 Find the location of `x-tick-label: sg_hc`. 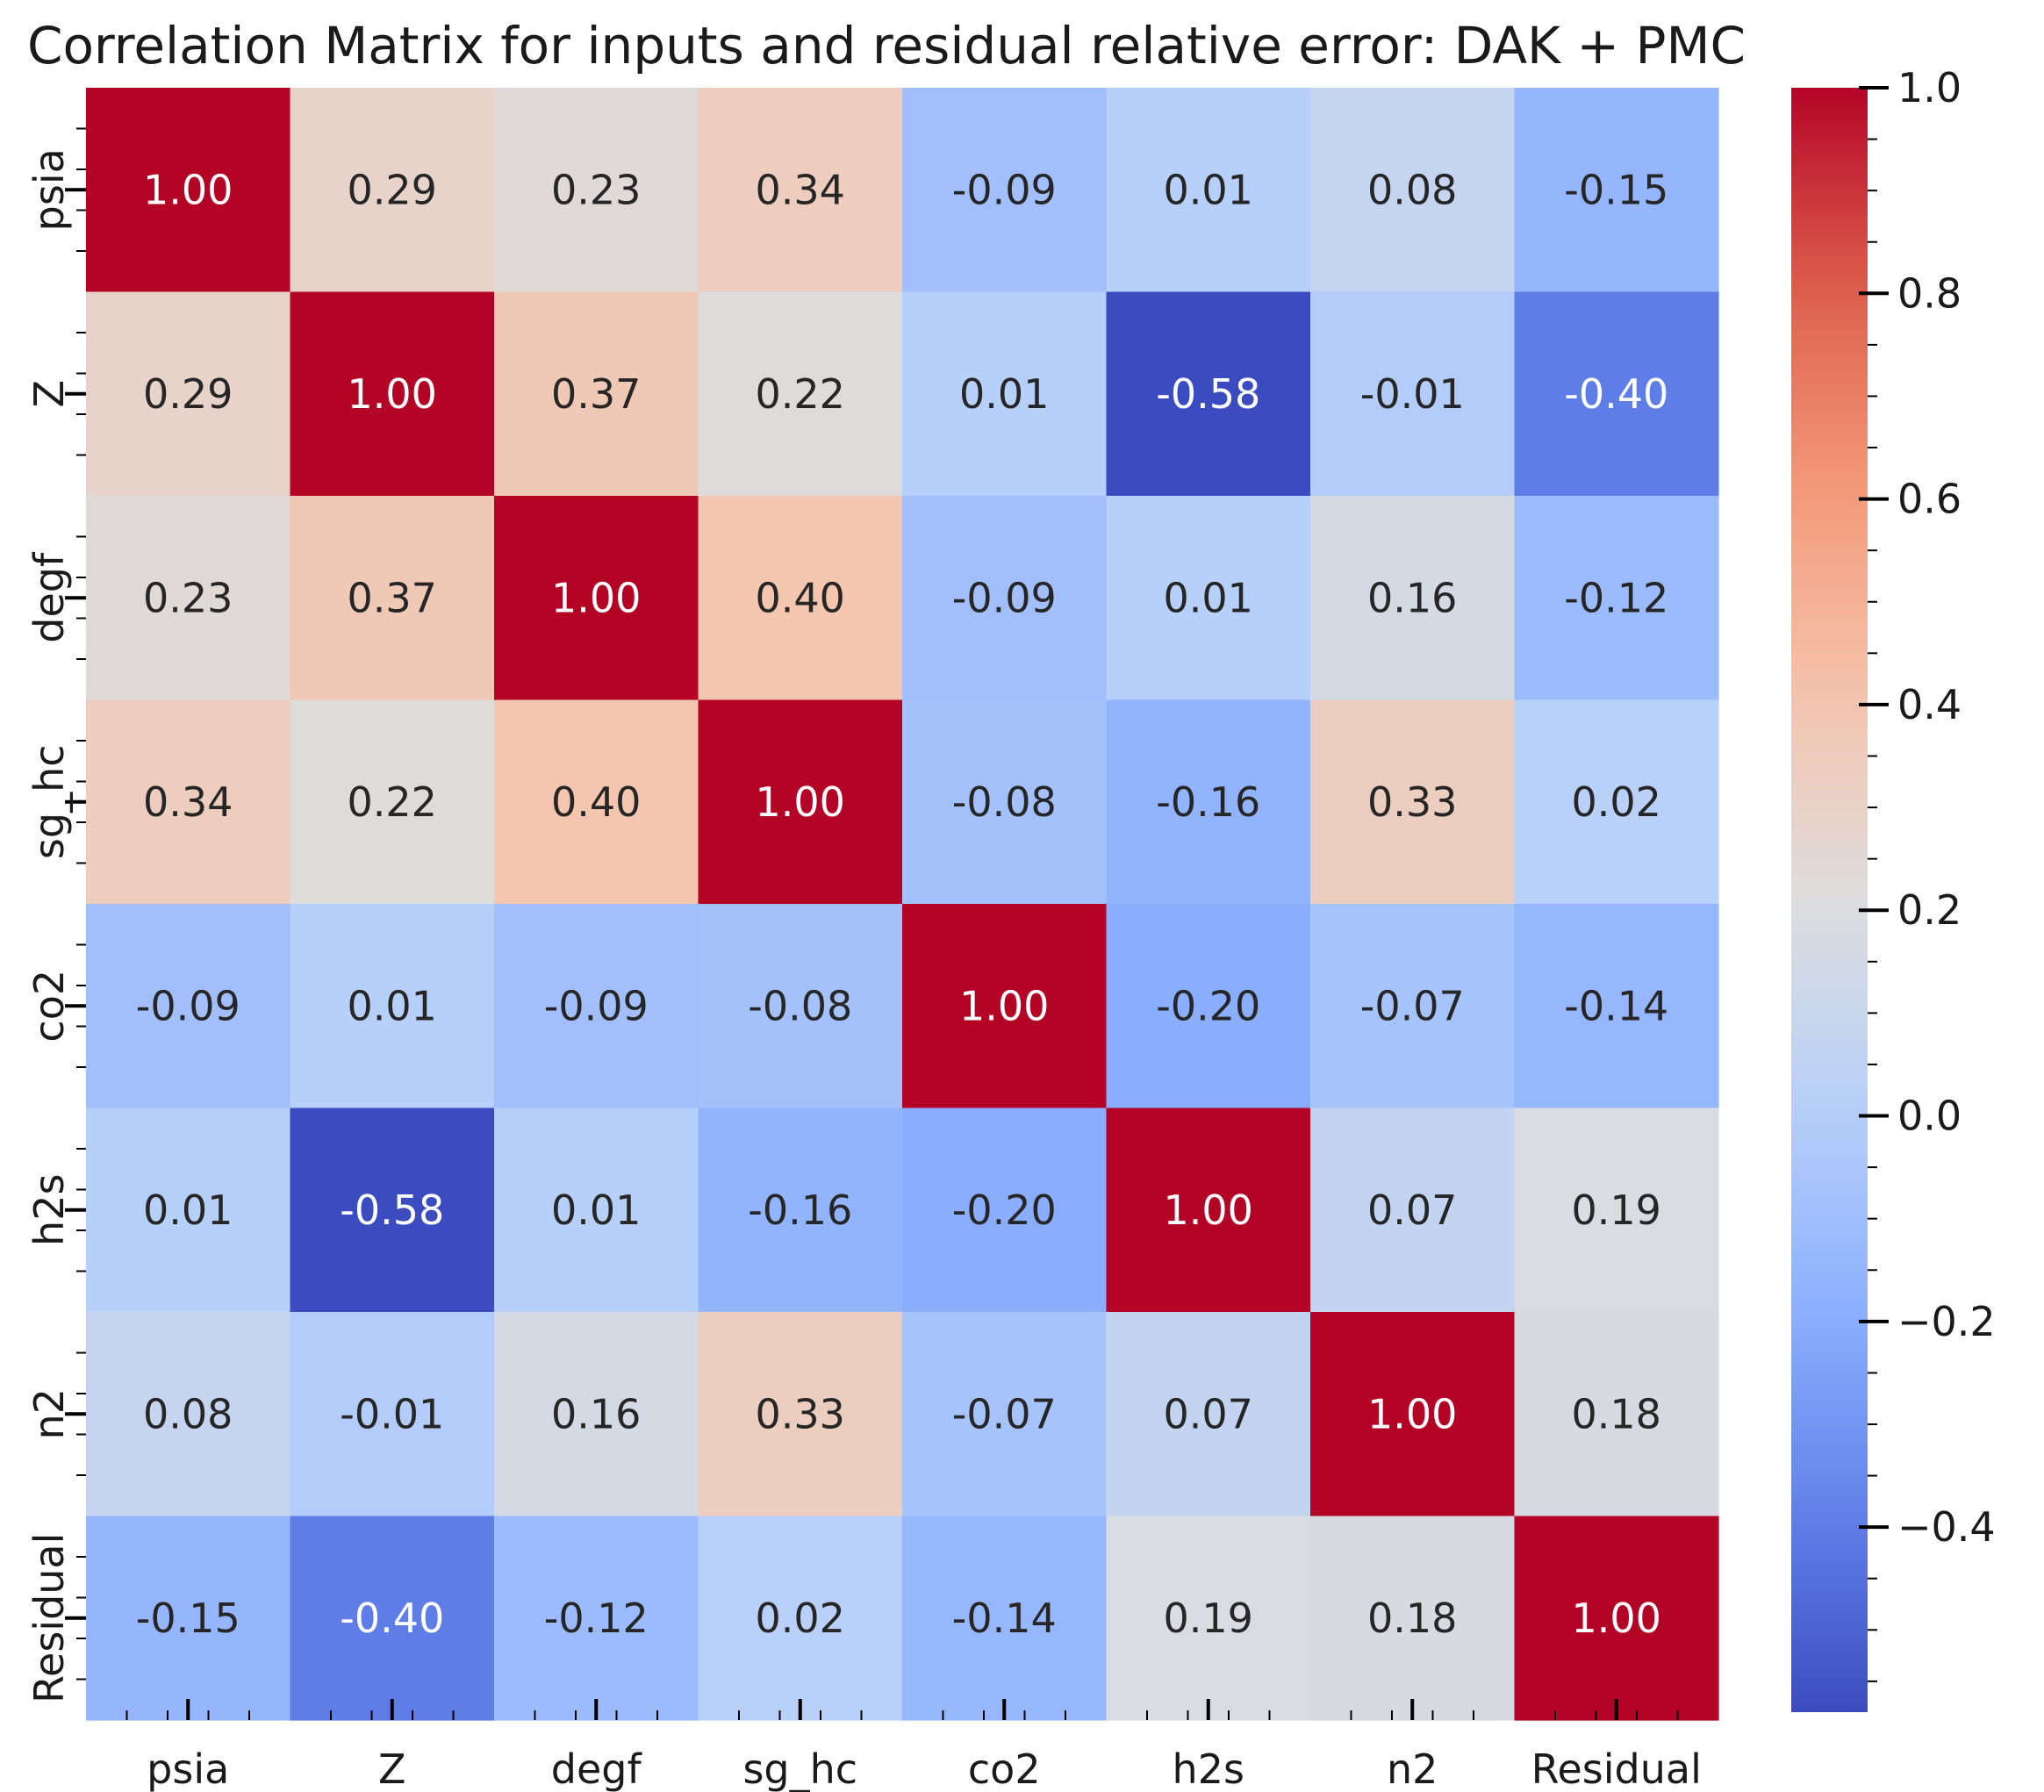

x-tick-label: sg_hc is located at coordinates (799, 1769).